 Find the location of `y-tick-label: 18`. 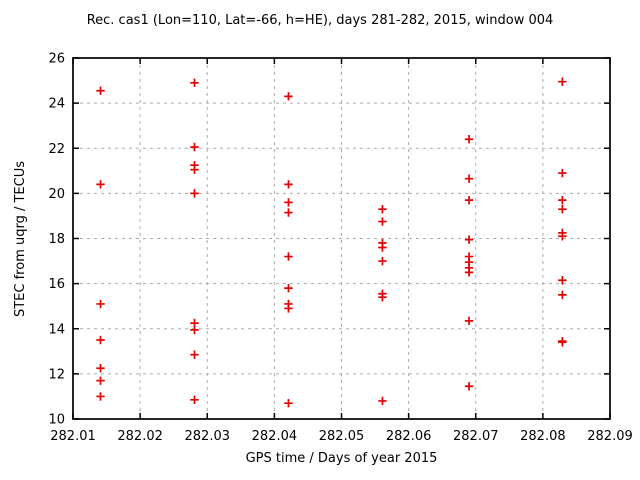

y-tick-label: 18 is located at coordinates (56, 239).